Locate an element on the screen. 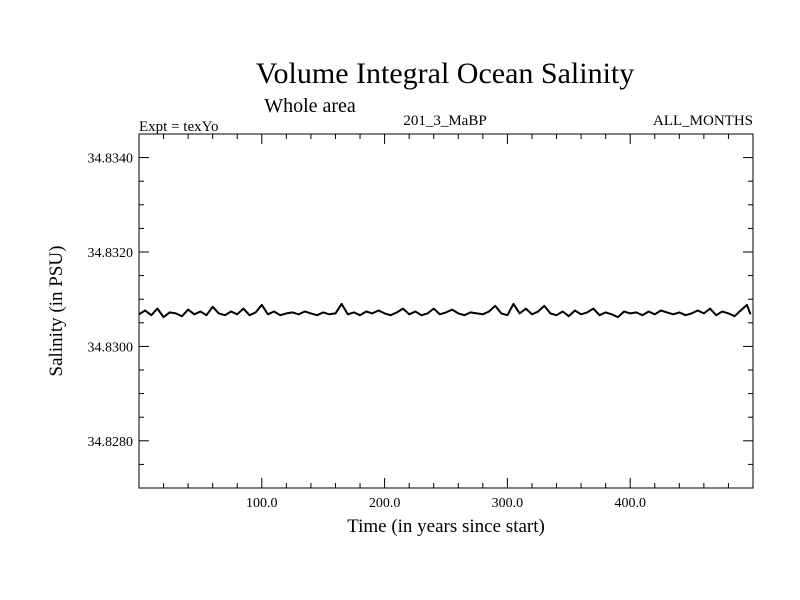  header-center: 201_3_MaBP is located at coordinates (444, 121).